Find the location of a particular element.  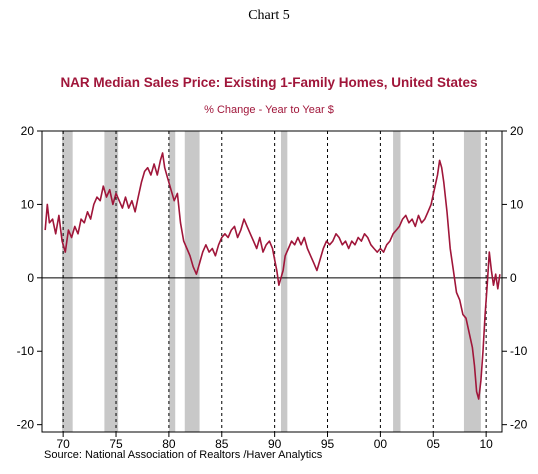

x-tick-label: 95 is located at coordinates (328, 444).